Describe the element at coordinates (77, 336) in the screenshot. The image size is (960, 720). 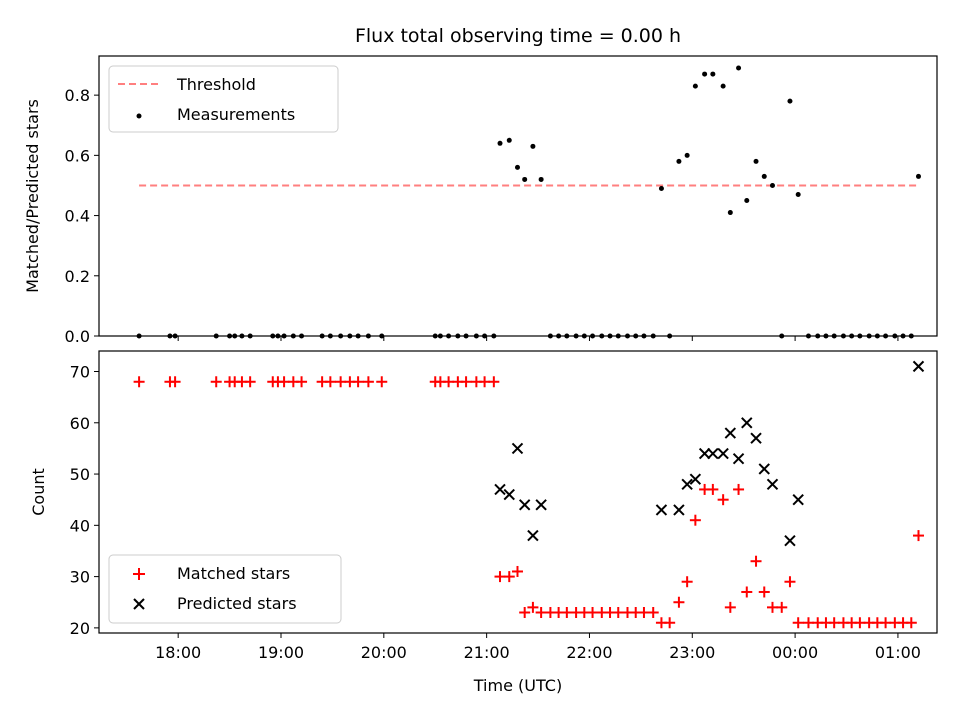
I see `top-y-tick-label: 0.0` at that location.